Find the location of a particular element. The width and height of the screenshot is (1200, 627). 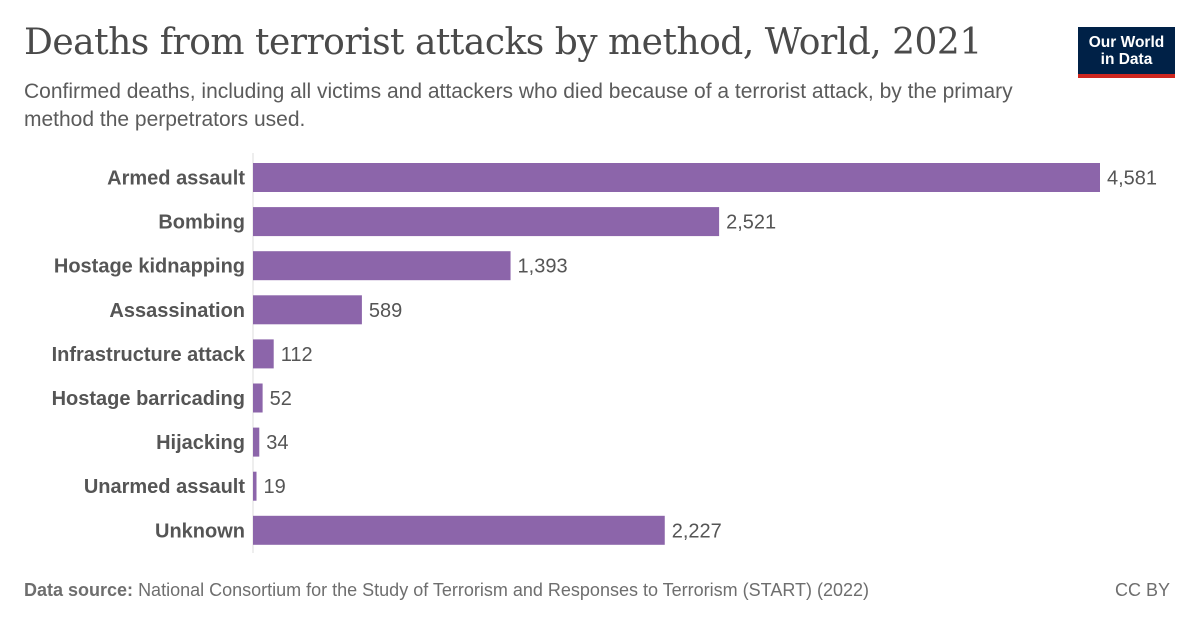

value-label-infrastructure-attack: 112 is located at coordinates (297, 355).